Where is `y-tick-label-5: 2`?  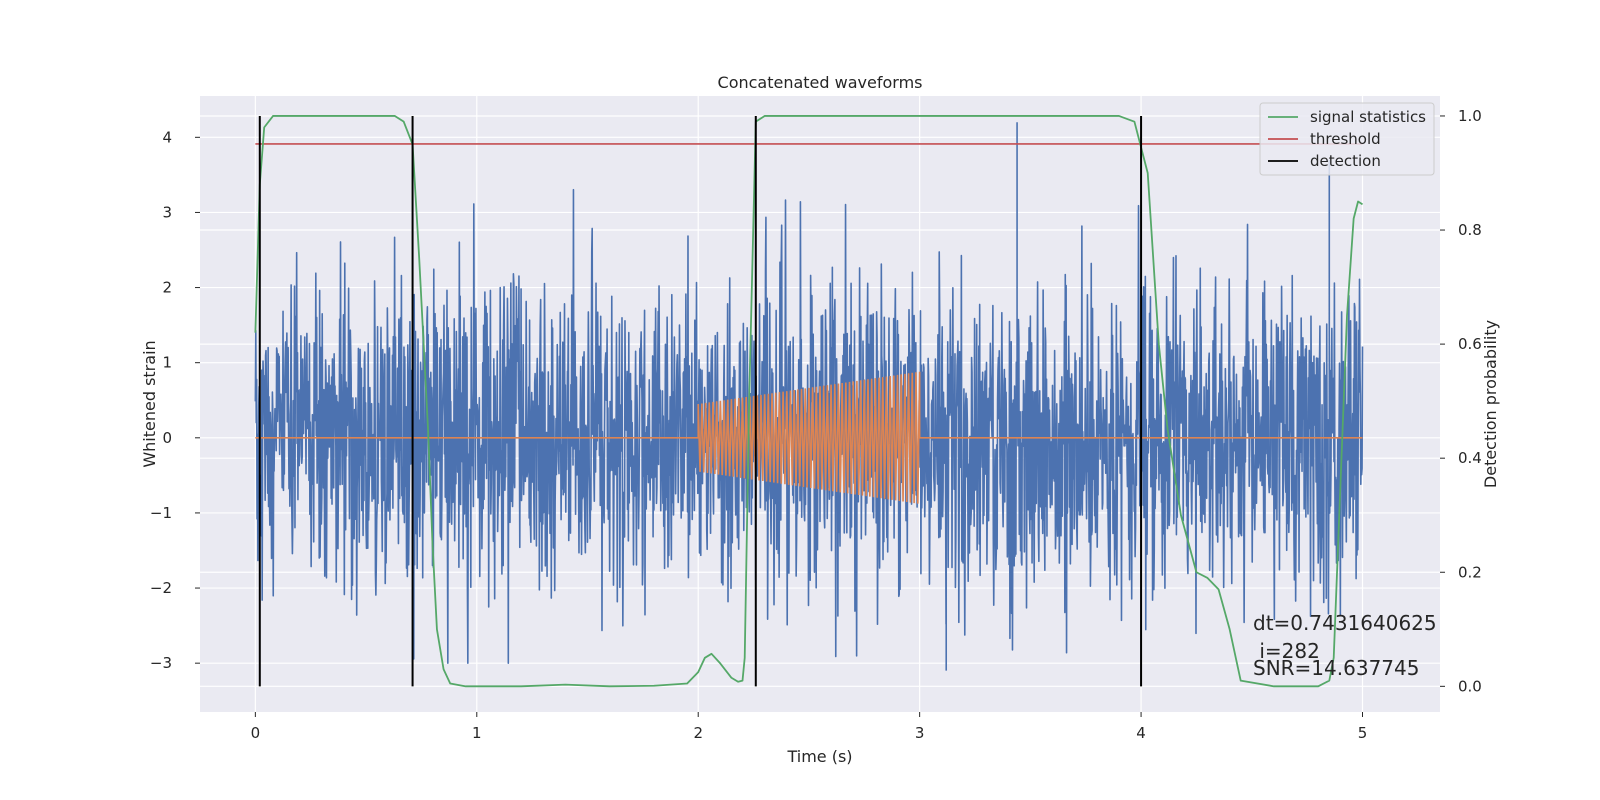 y-tick-label-5: 2 is located at coordinates (167, 288).